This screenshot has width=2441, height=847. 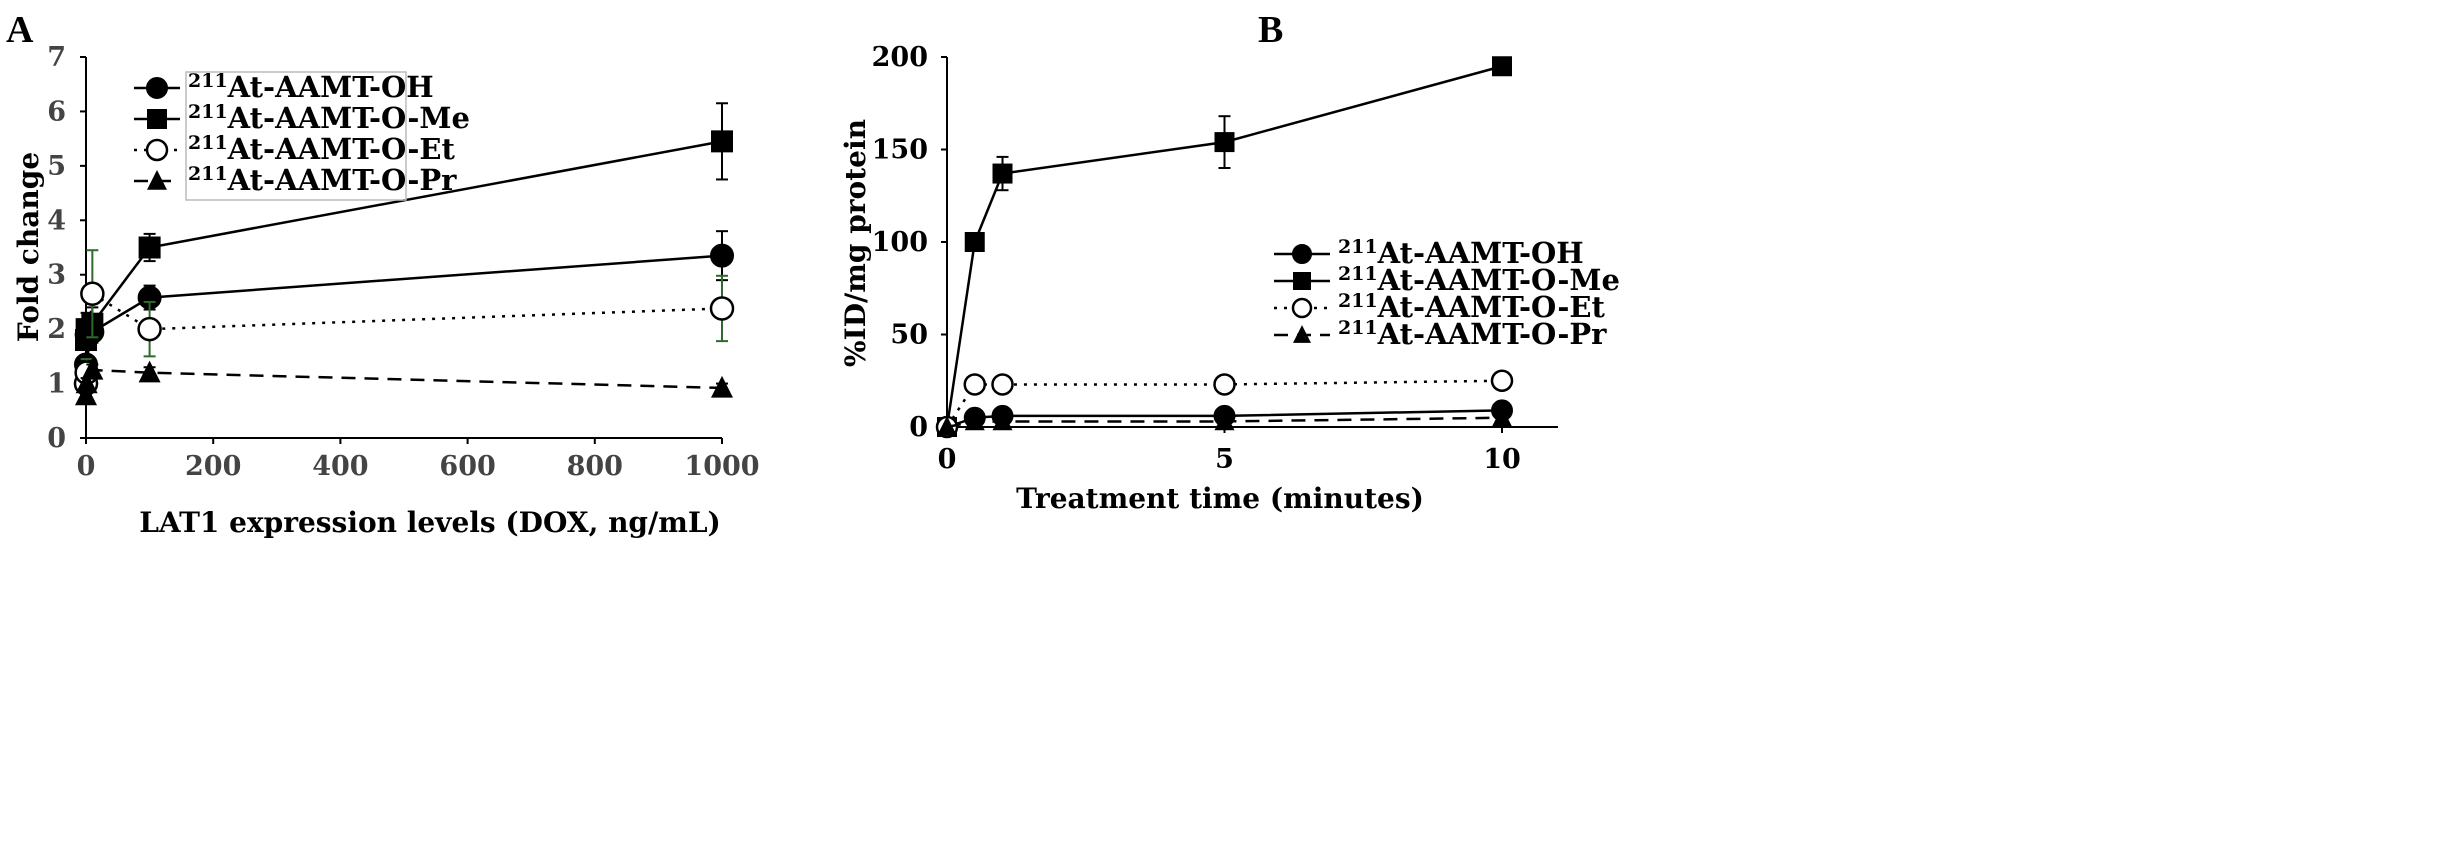 What do you see at coordinates (56, 57) in the screenshot?
I see `y-tick-label: 7` at bounding box center [56, 57].